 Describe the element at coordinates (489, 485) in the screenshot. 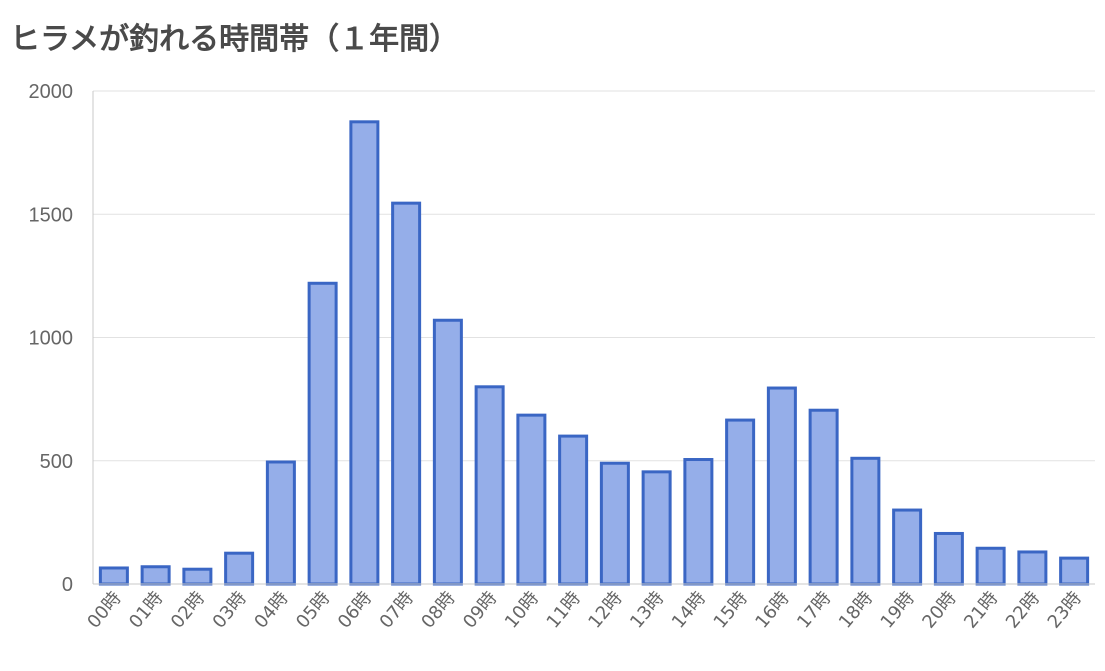

I see `bar-09時` at that location.